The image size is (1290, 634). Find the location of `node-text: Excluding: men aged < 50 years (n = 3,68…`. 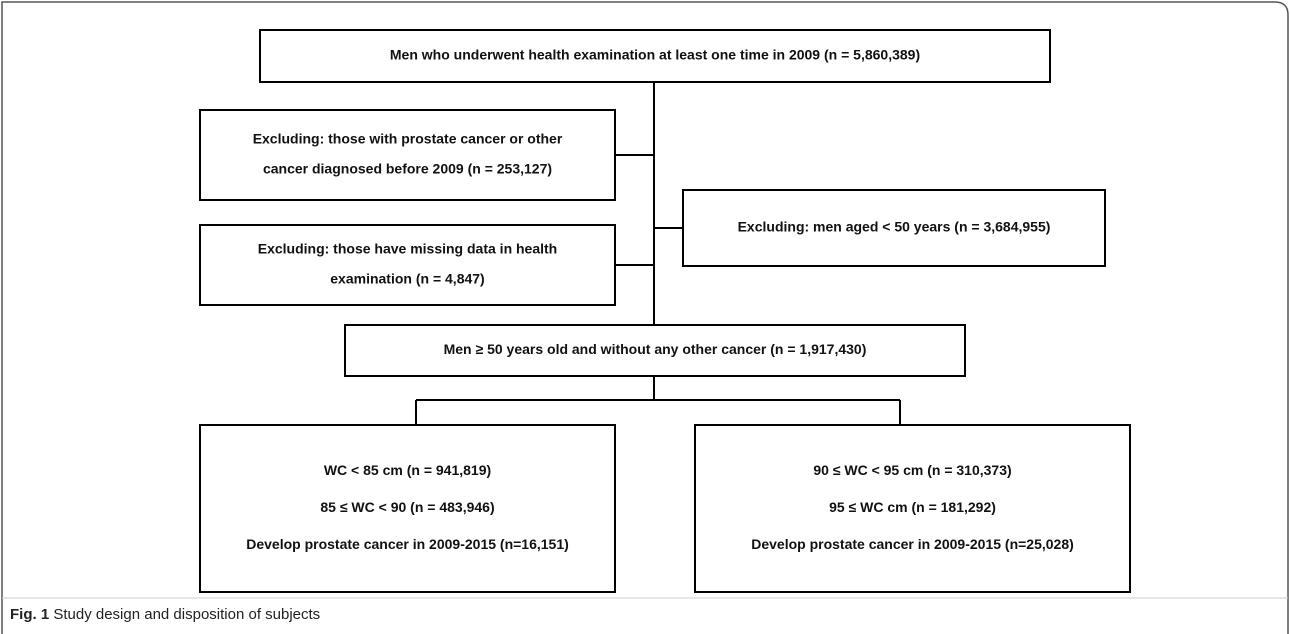

node-text: Excluding: men aged < 50 years (n = 3,68… is located at coordinates (894, 227).